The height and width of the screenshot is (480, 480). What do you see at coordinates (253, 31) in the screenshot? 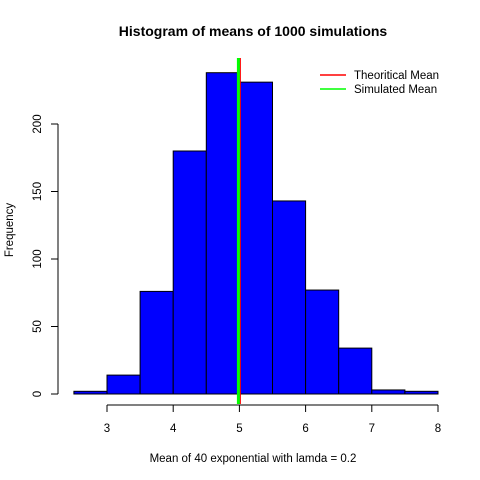
I see `chart-title: Histogram of means of 1000 simulations` at bounding box center [253, 31].